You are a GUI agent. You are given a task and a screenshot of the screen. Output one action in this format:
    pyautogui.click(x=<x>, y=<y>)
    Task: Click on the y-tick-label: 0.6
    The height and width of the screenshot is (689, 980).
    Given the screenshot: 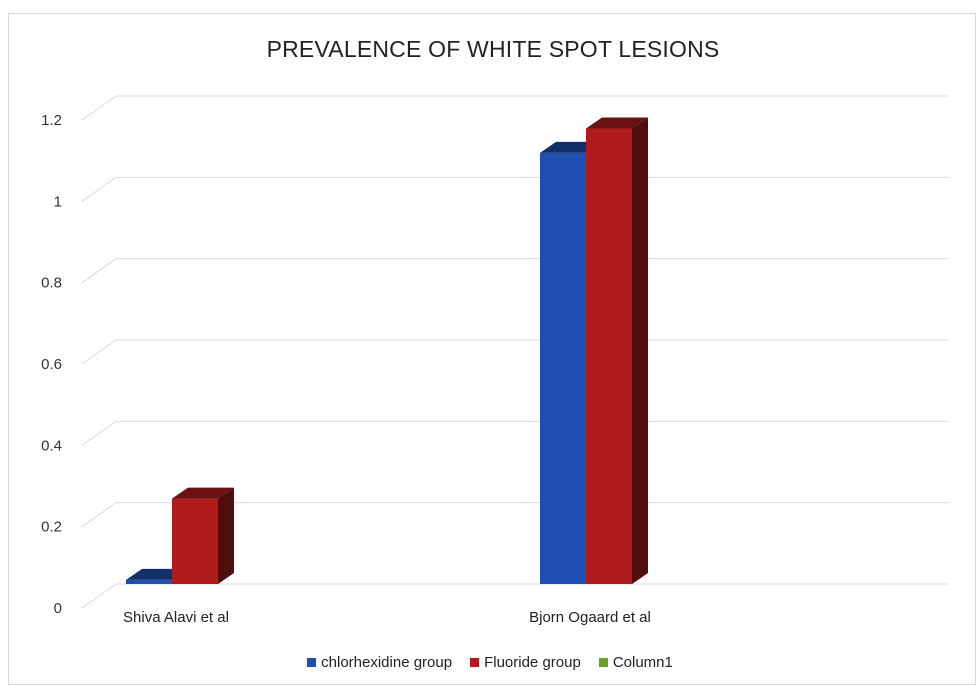 What is the action you would take?
    pyautogui.click(x=51, y=364)
    